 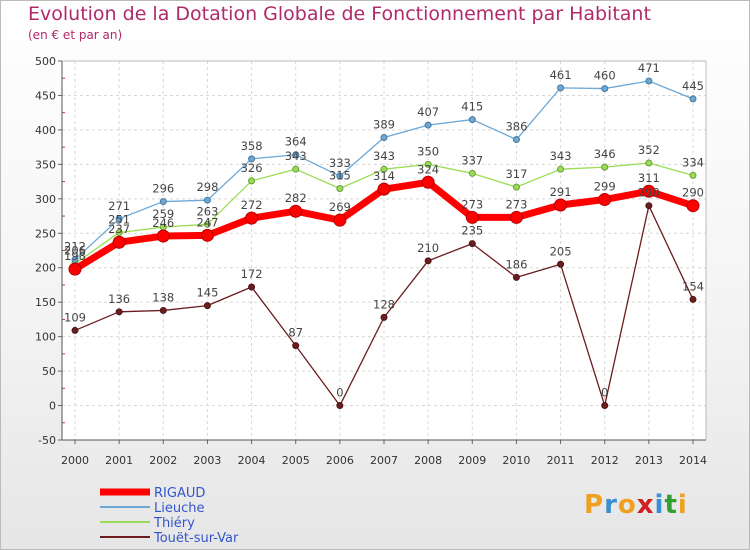 I want to click on x-tick-label: 2006, so click(x=340, y=460).